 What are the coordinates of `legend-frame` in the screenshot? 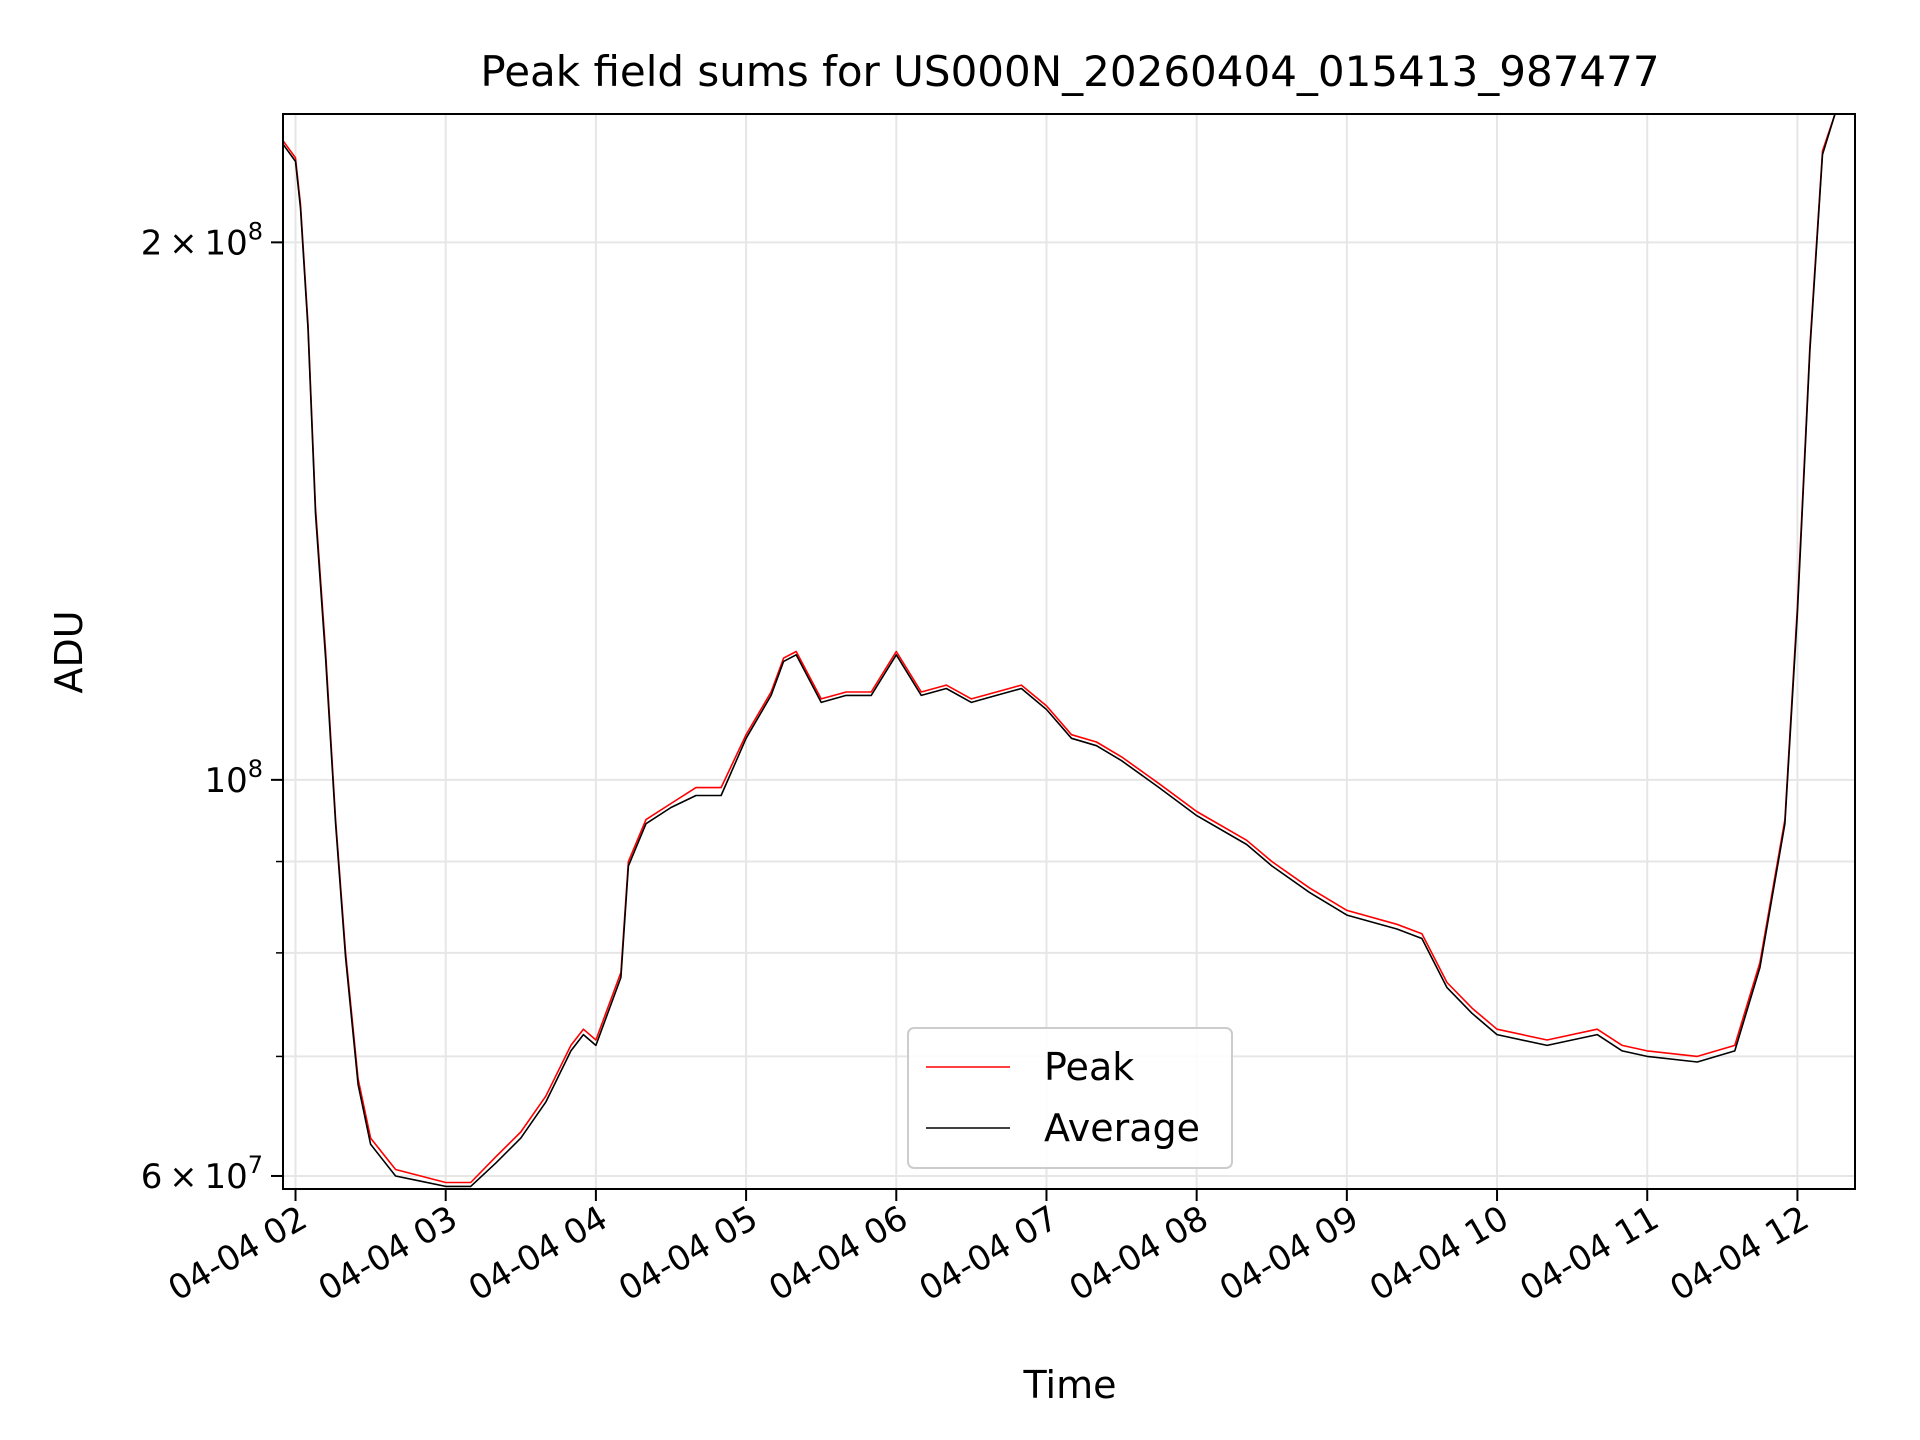 It's located at (1070, 1098).